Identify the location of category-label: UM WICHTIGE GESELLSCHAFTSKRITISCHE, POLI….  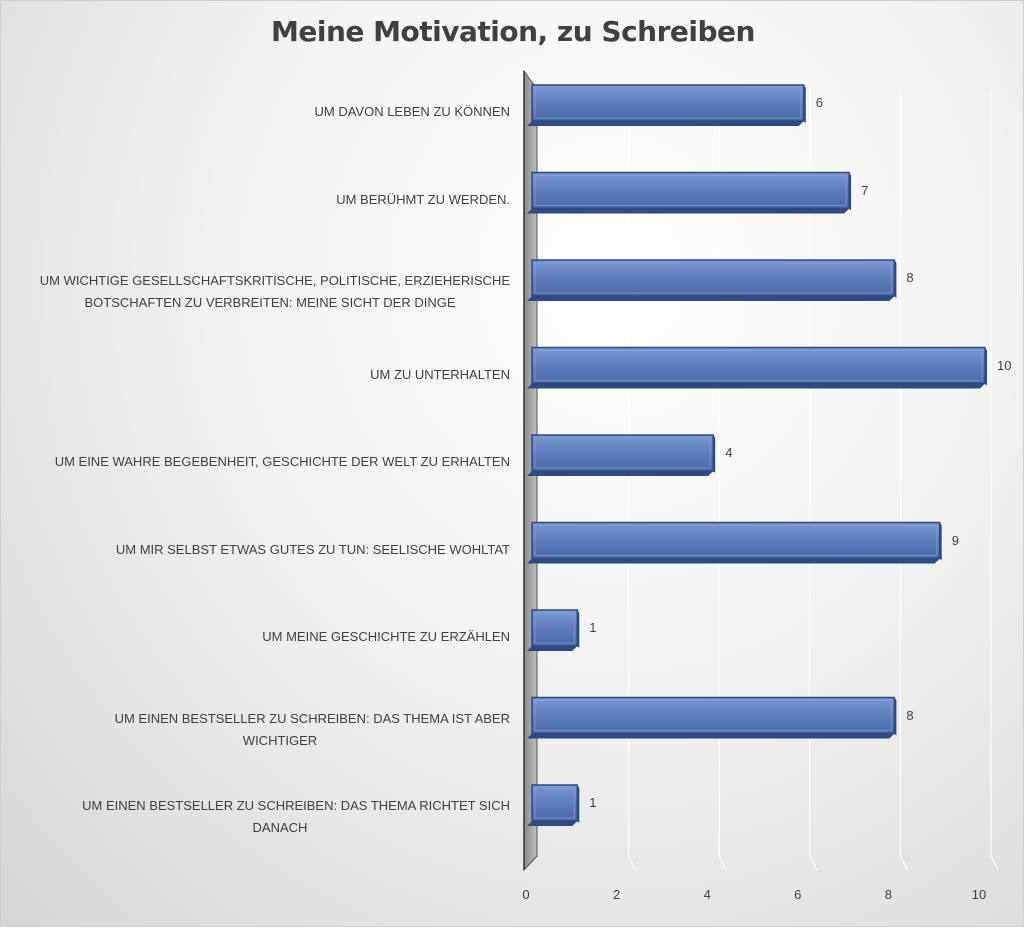
(274, 291).